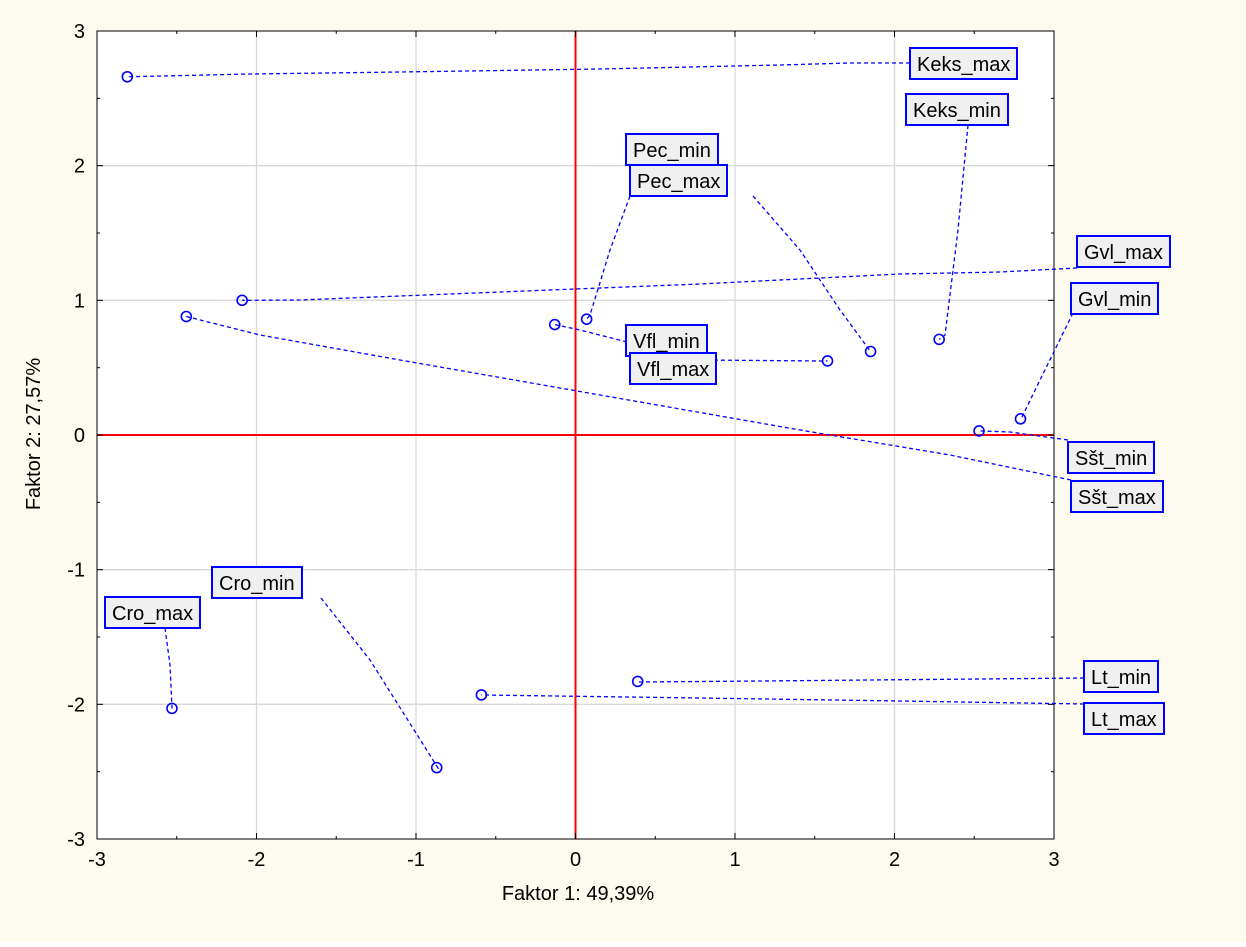 The image size is (1246, 947). What do you see at coordinates (257, 860) in the screenshot?
I see `x-tick-label: -2` at bounding box center [257, 860].